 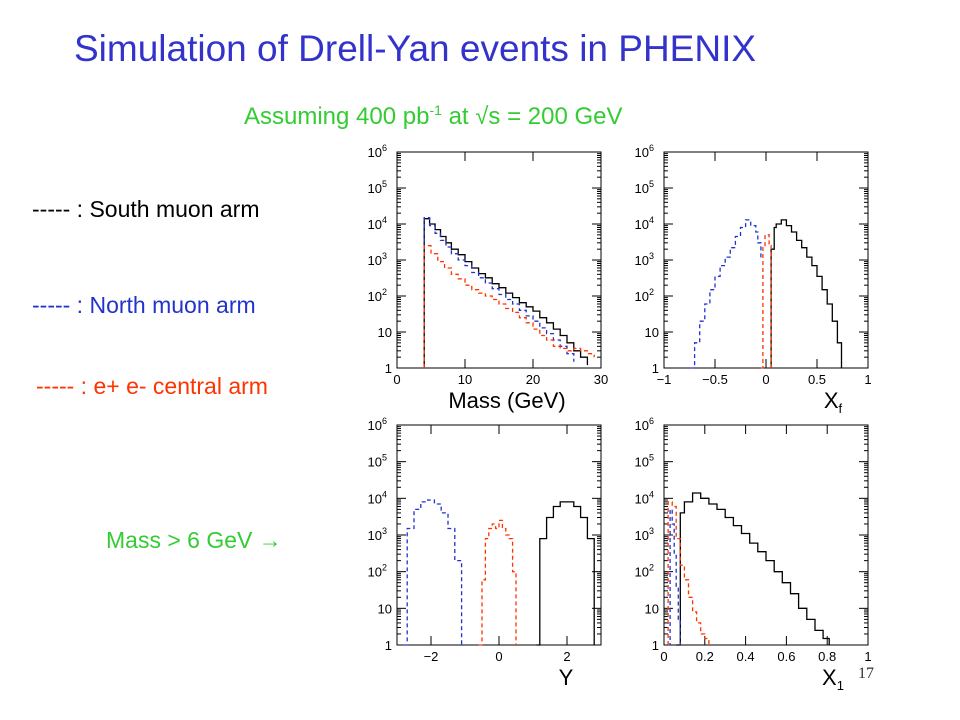 I want to click on x-axis-title: Mass (GeV), so click(x=506, y=400).